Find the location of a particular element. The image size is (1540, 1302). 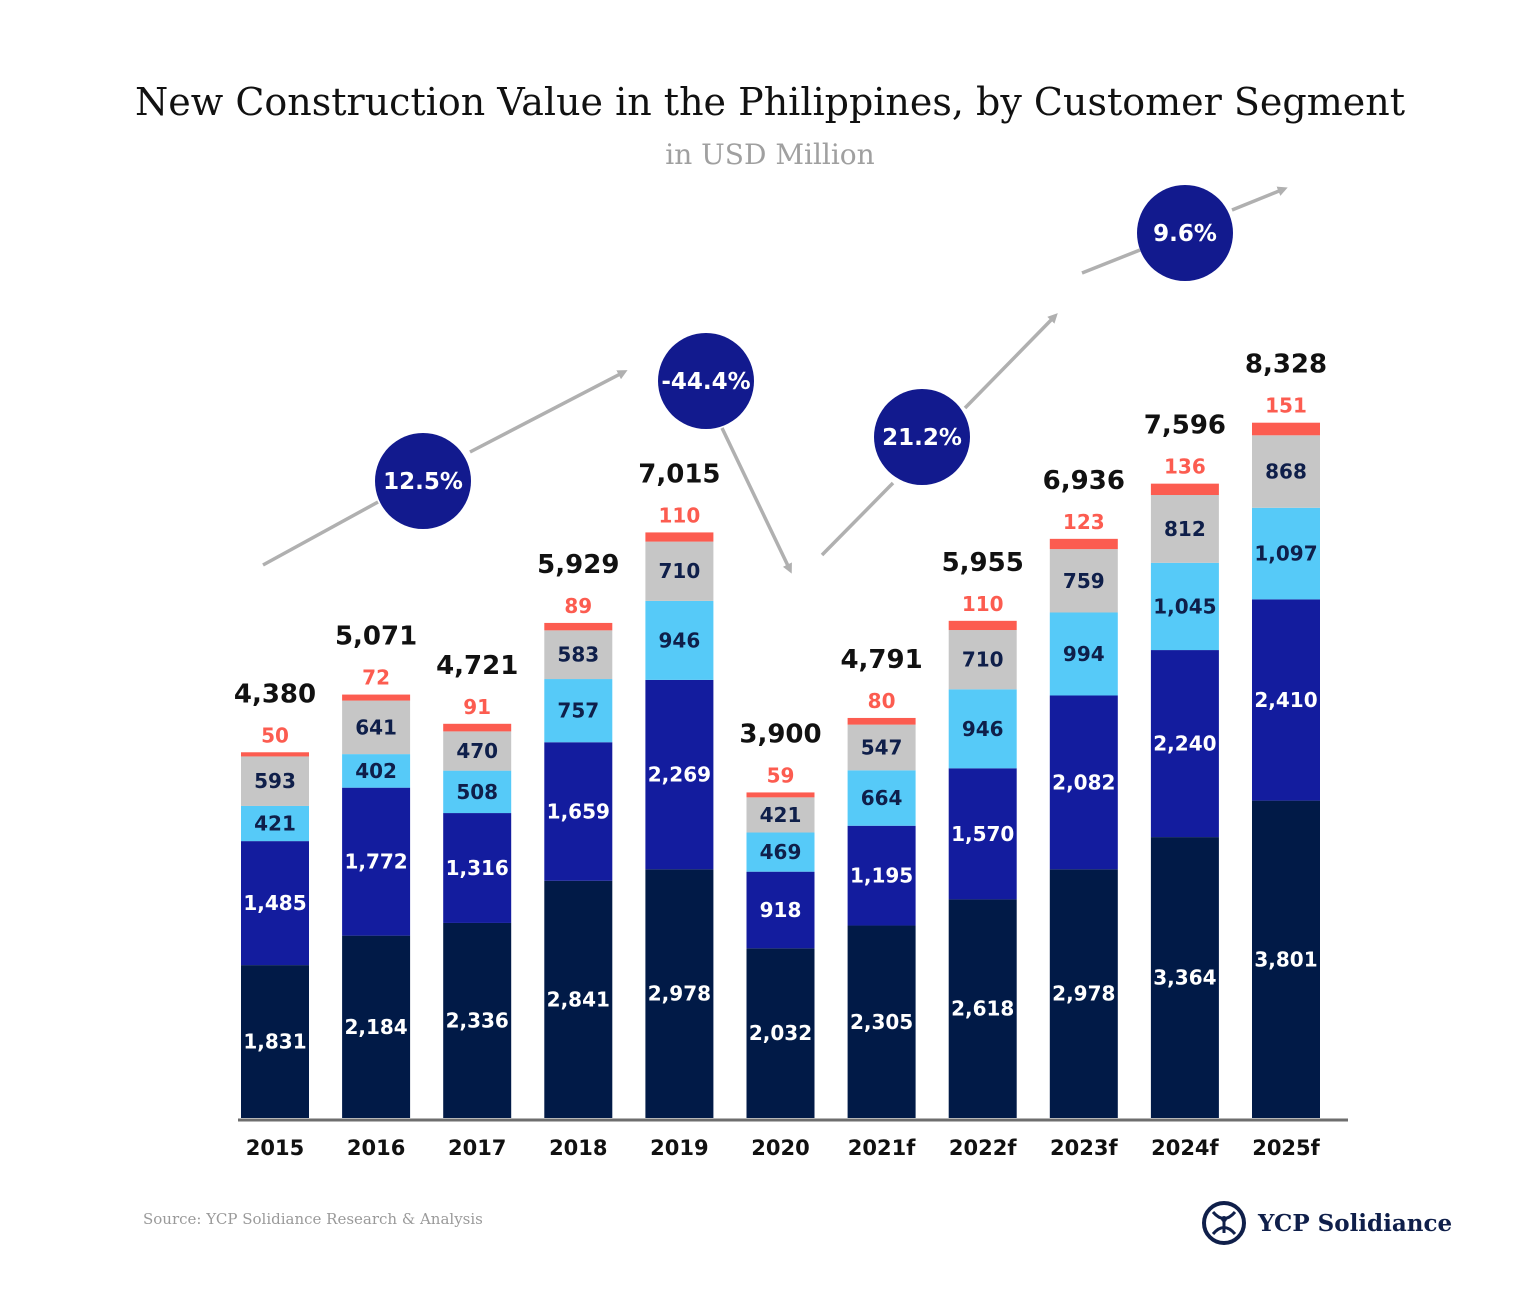

x-tick-label: 2017 is located at coordinates (477, 1148).